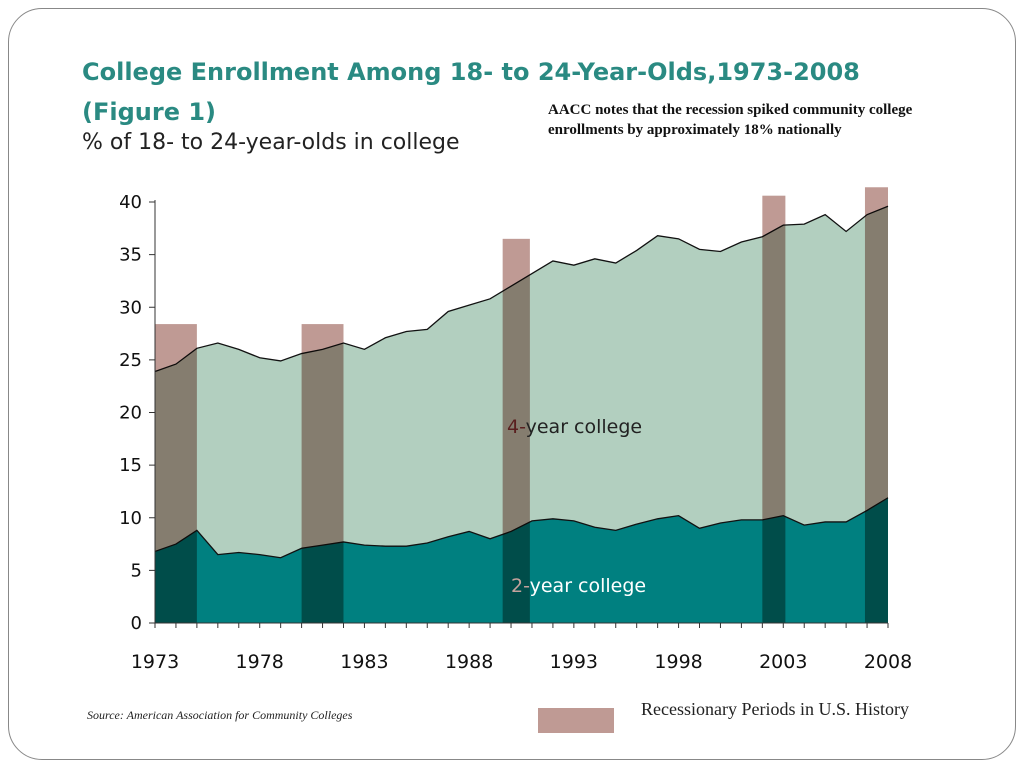  I want to click on legend-swatch-recession, so click(576, 720).